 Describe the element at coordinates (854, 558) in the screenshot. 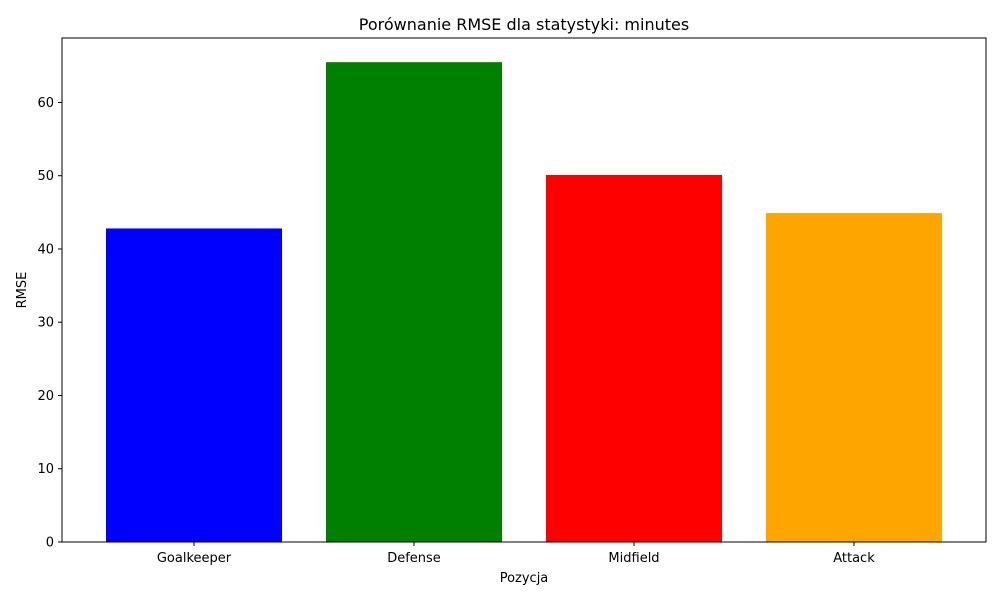

I see `x-tick-label: Attack` at that location.